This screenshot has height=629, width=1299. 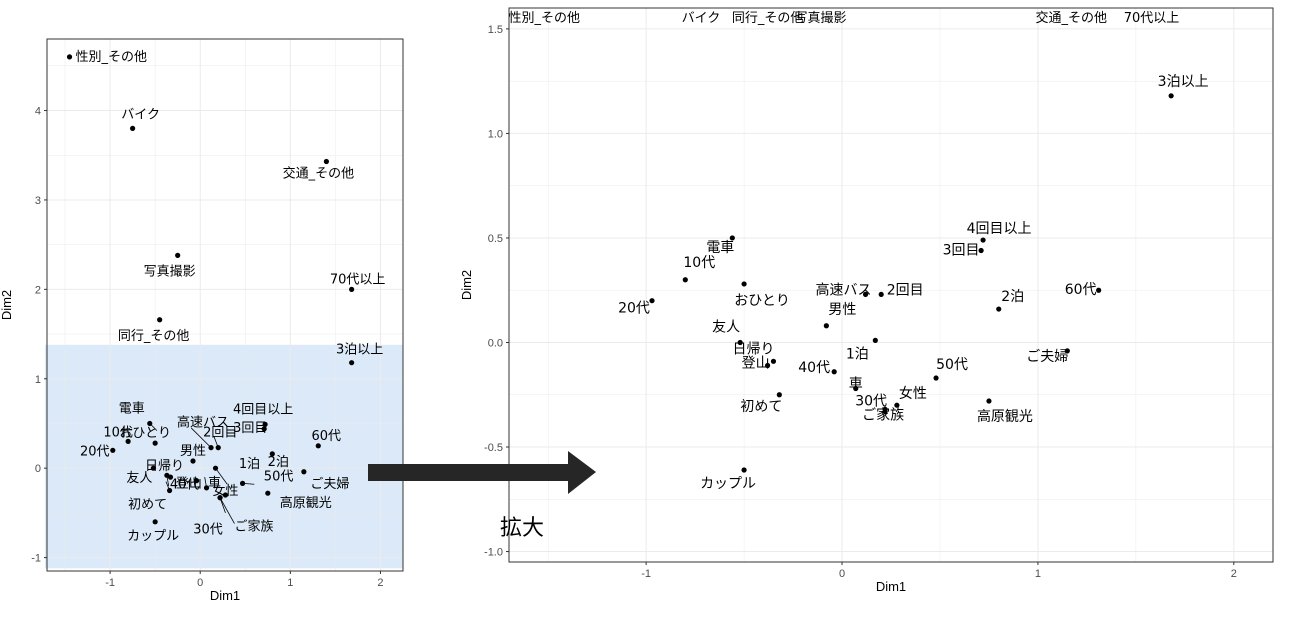 What do you see at coordinates (522, 528) in the screenshot?
I see `zoom-label: 拡大` at bounding box center [522, 528].